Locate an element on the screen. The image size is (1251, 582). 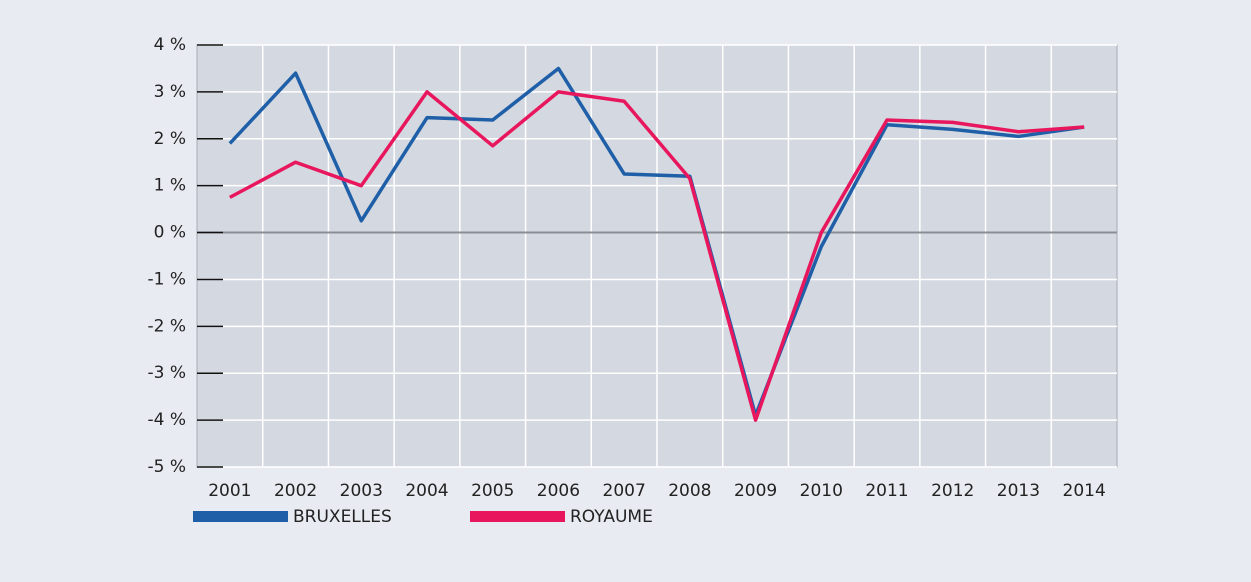
x-tick-label: 2012 is located at coordinates (952, 491).